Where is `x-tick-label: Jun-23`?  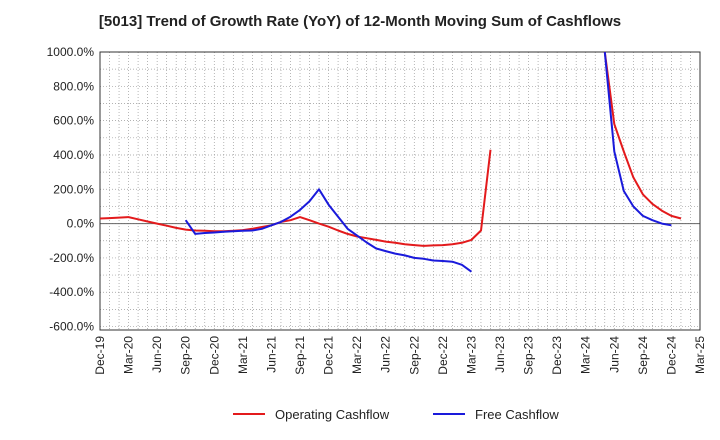 x-tick-label: Jun-23 is located at coordinates (500, 354).